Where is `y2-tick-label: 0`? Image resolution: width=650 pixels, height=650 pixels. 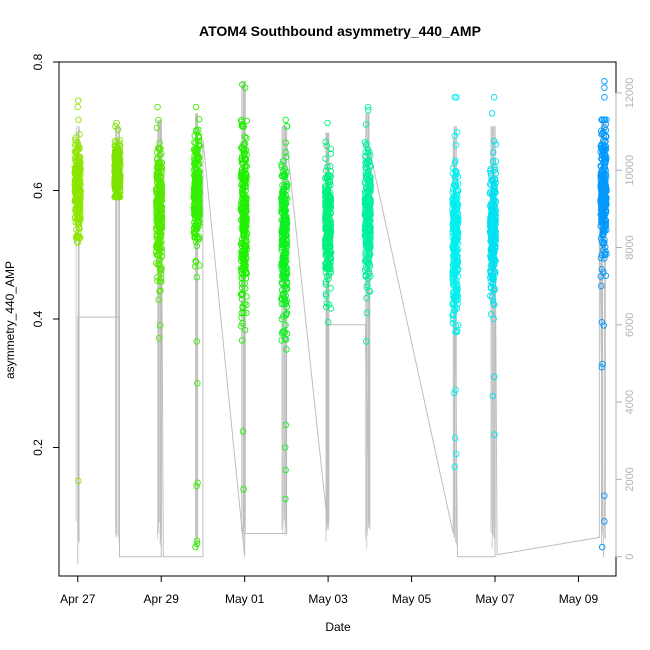
y2-tick-label: 0 is located at coordinates (630, 557).